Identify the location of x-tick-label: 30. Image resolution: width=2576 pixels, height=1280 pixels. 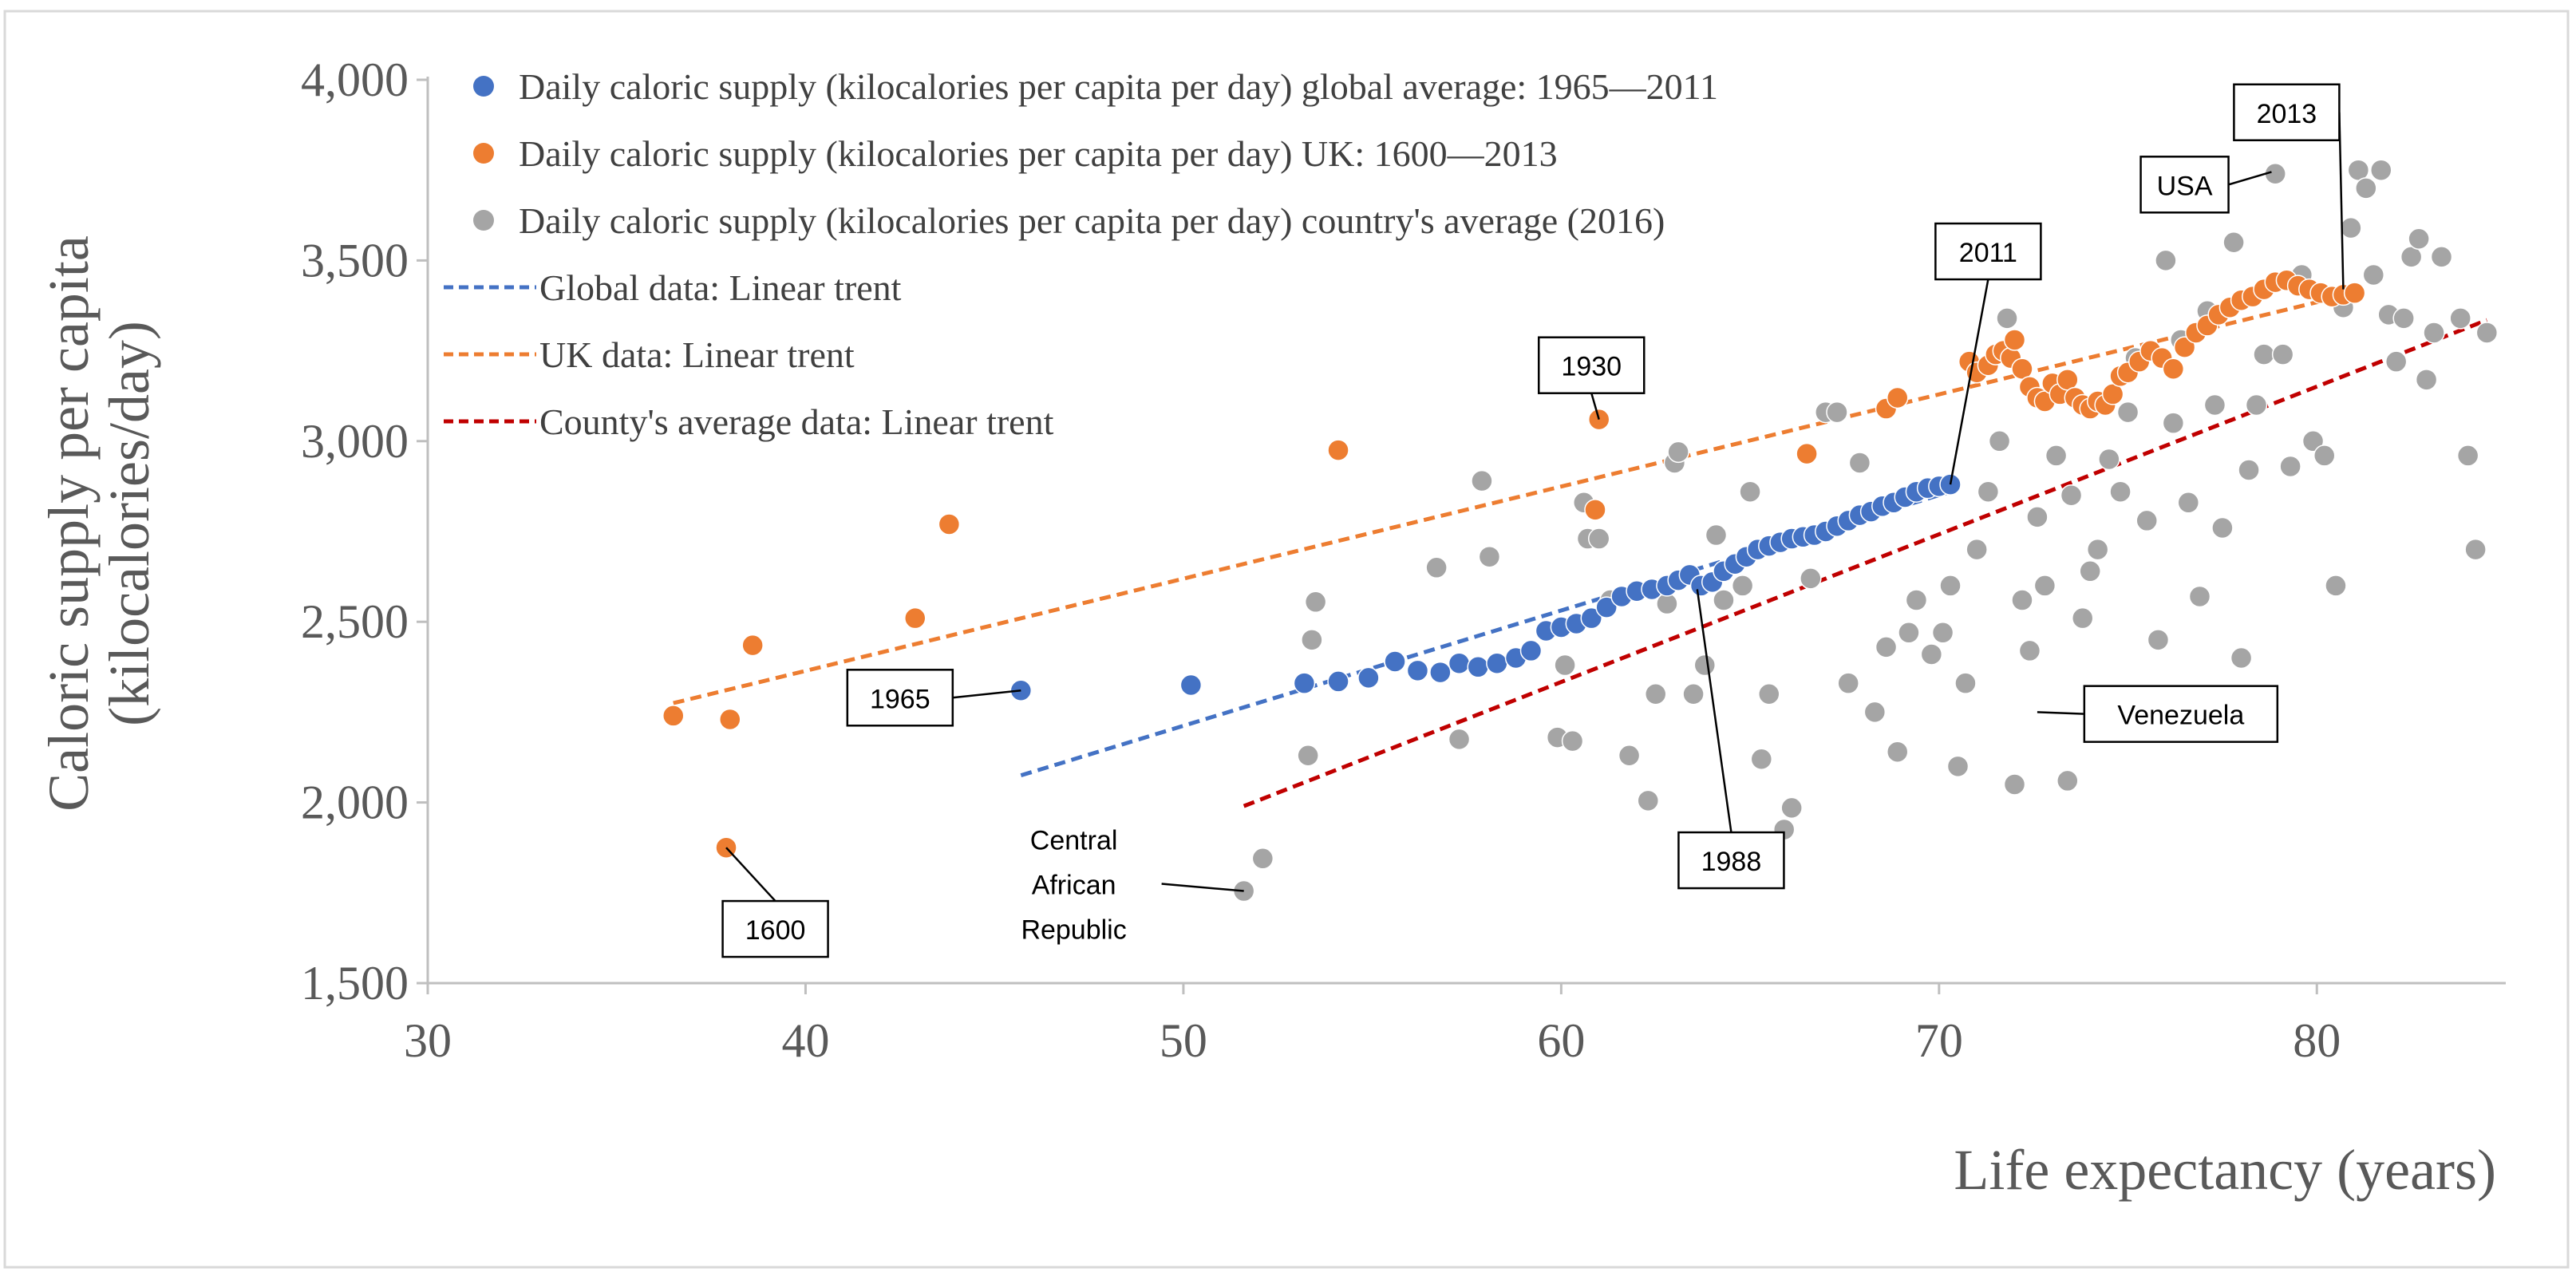
(428, 1041).